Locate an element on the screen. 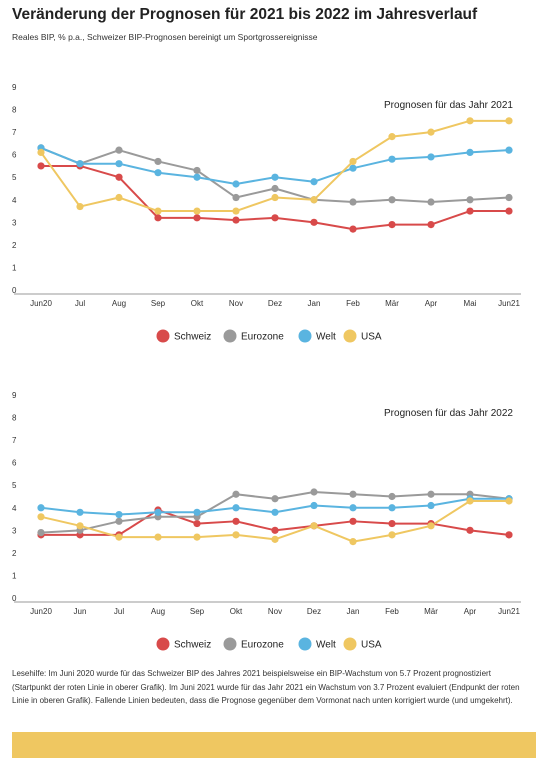 This screenshot has height=773, width=542. legend-swatch-welt is located at coordinates (305, 336).